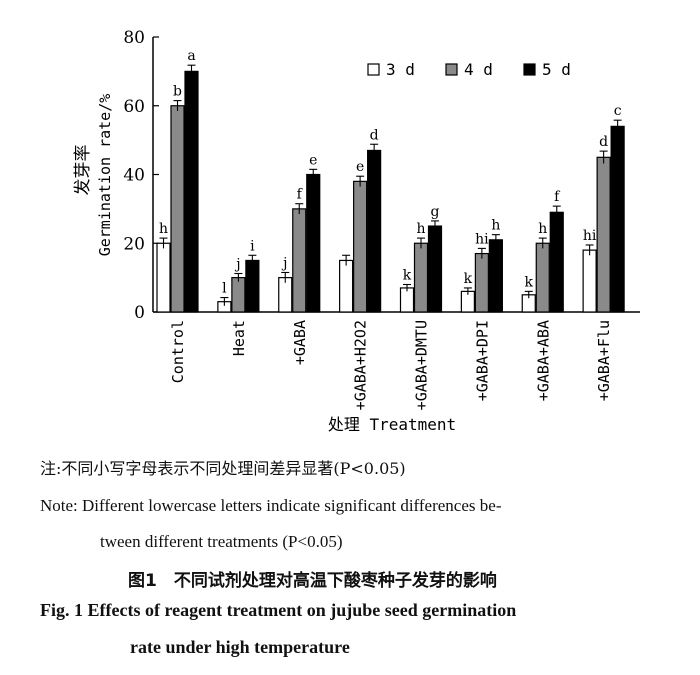  What do you see at coordinates (139, 313) in the screenshot?
I see `y-tick-label: 0` at bounding box center [139, 313].